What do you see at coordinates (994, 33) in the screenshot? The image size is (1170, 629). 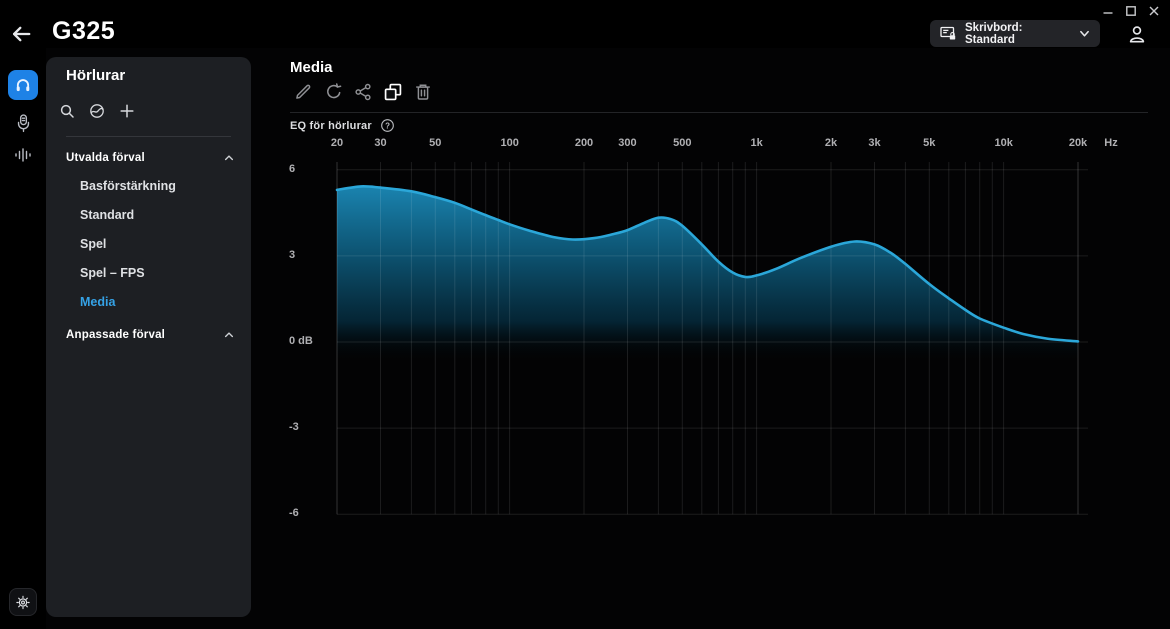 I see `profile-selector-label: Skrivbord: Standard` at bounding box center [994, 33].